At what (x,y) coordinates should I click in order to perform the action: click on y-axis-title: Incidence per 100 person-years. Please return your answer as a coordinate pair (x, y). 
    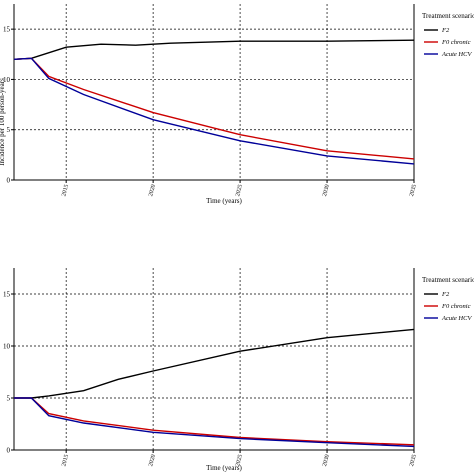
    Looking at the image, I should click on (3, 122).